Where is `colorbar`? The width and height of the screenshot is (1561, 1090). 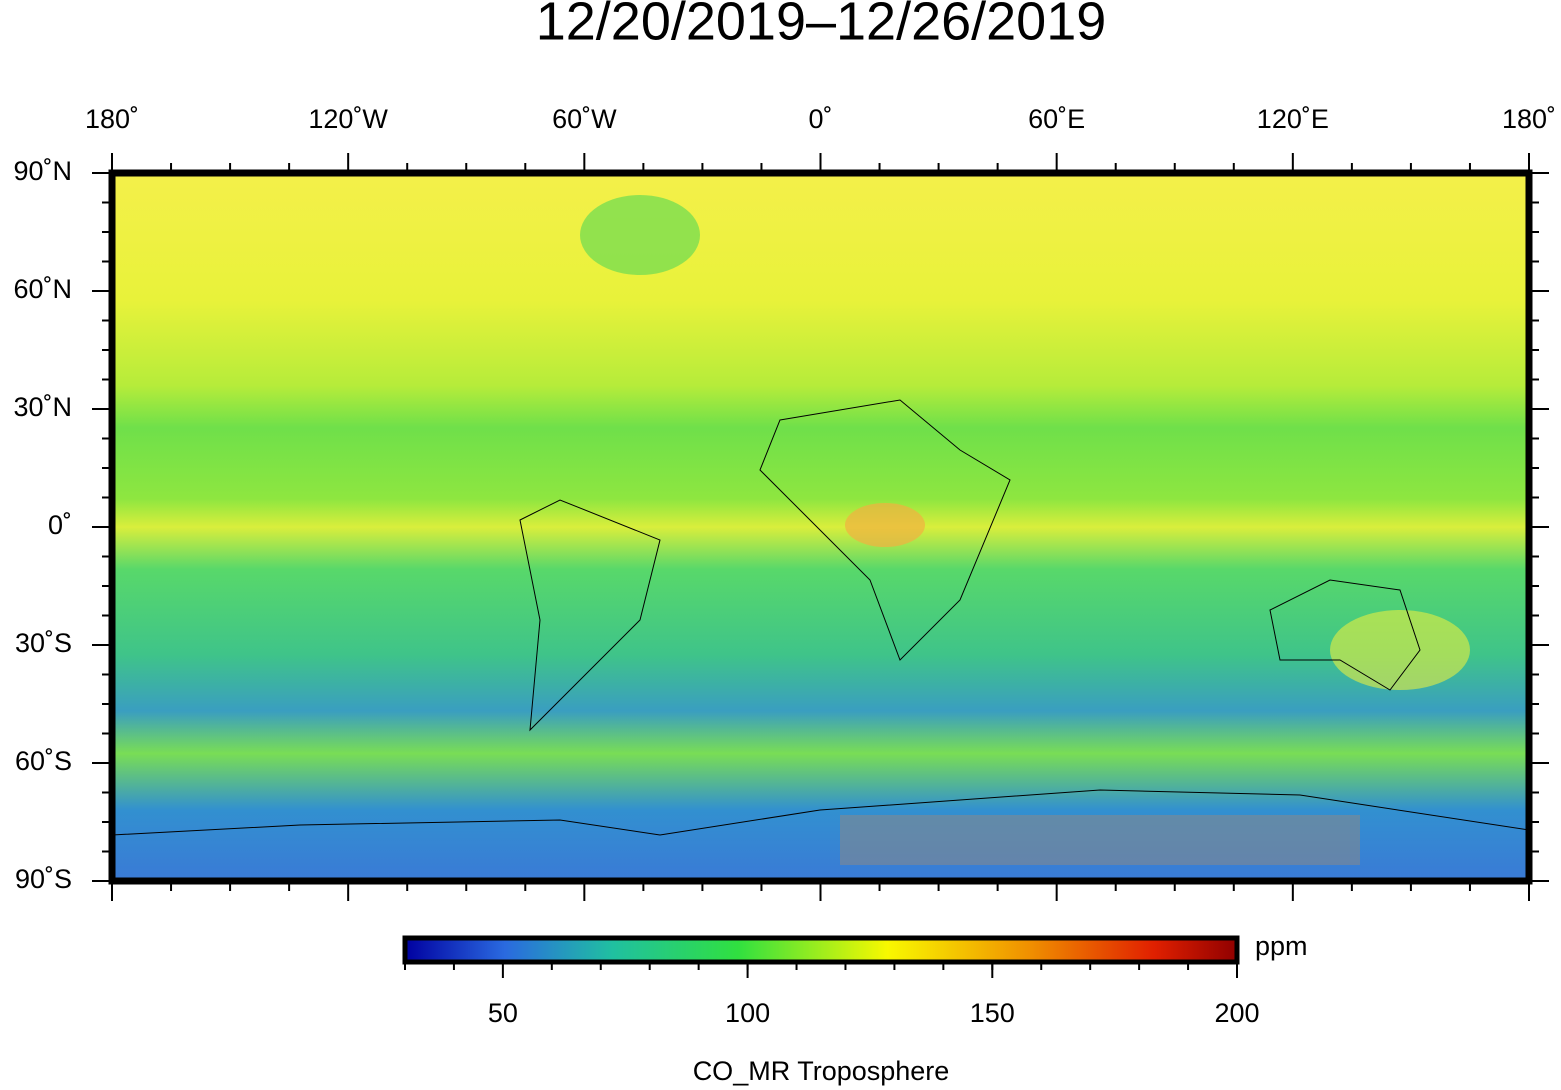 colorbar is located at coordinates (821, 950).